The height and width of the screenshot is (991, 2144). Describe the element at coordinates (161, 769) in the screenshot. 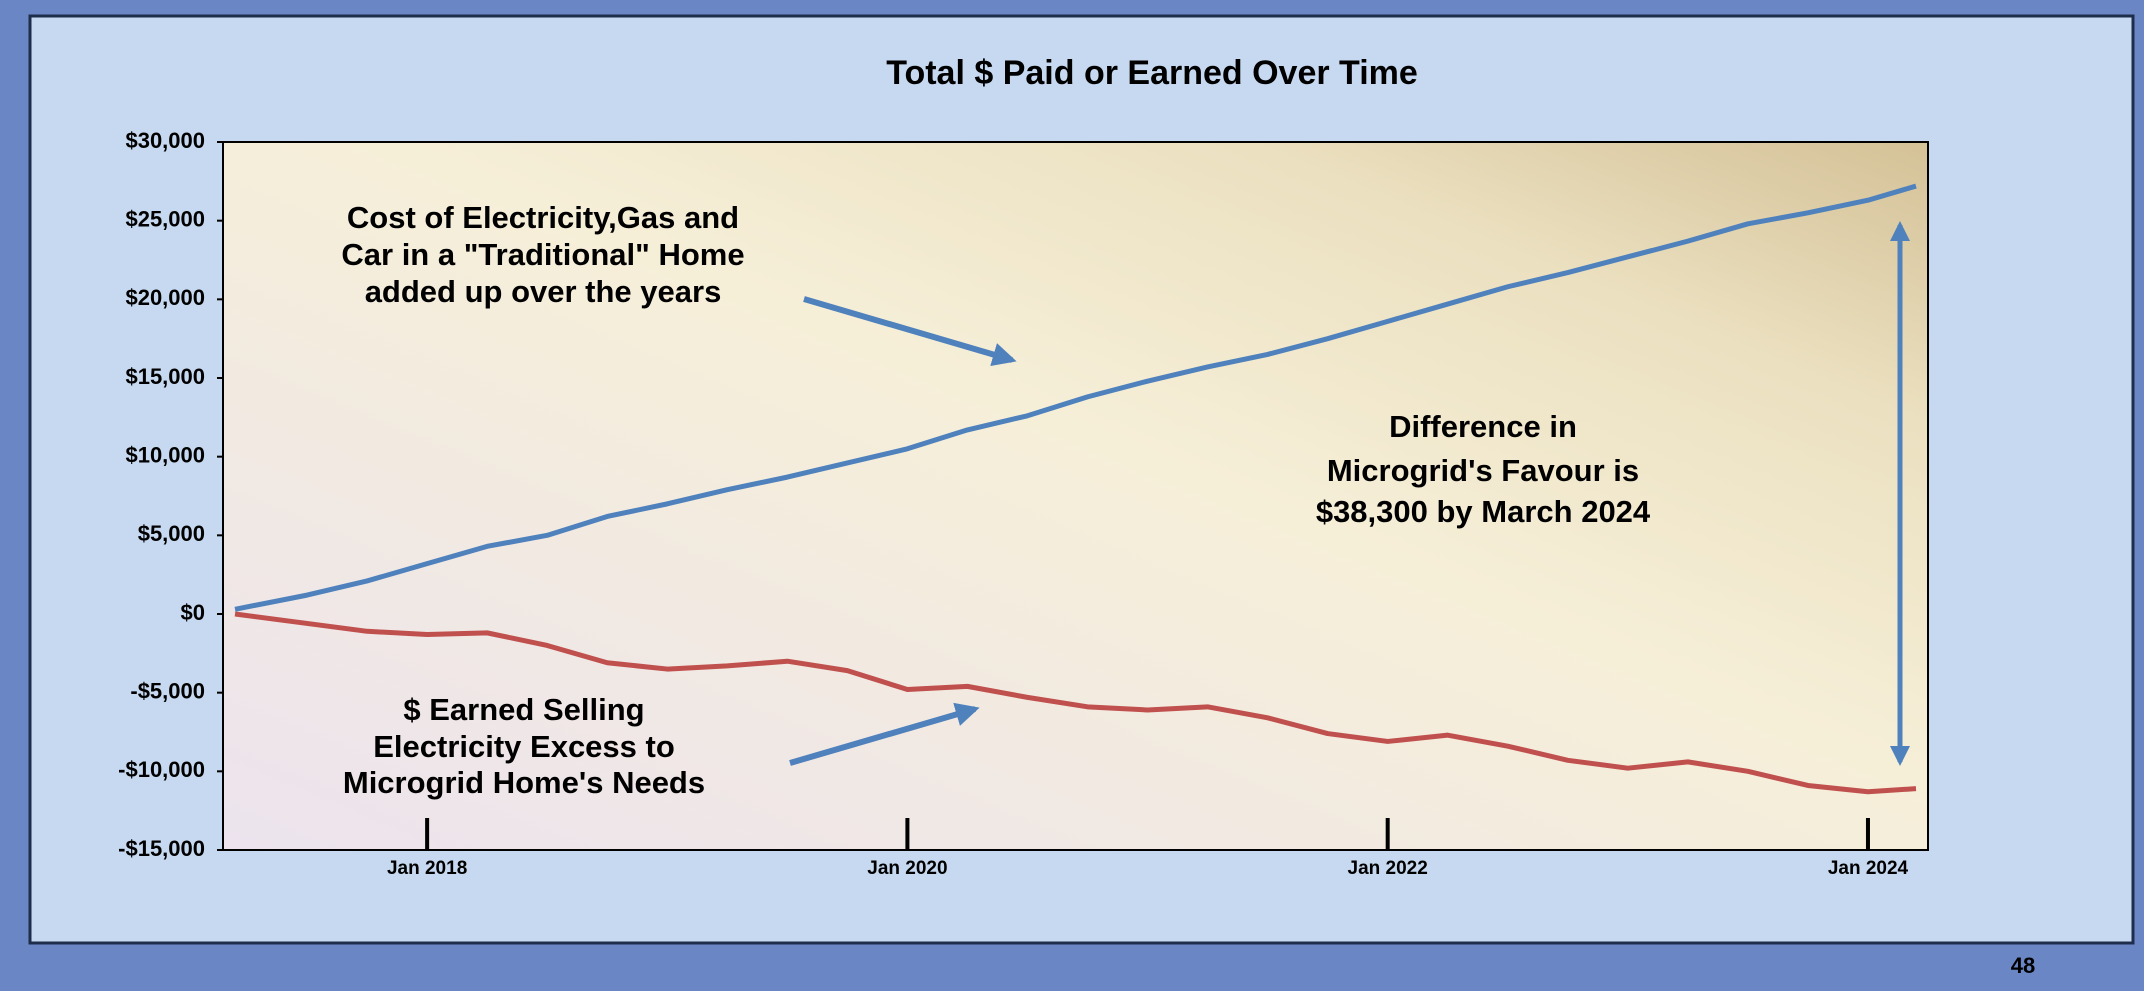

I see `y-tick-label: -$10,000` at that location.